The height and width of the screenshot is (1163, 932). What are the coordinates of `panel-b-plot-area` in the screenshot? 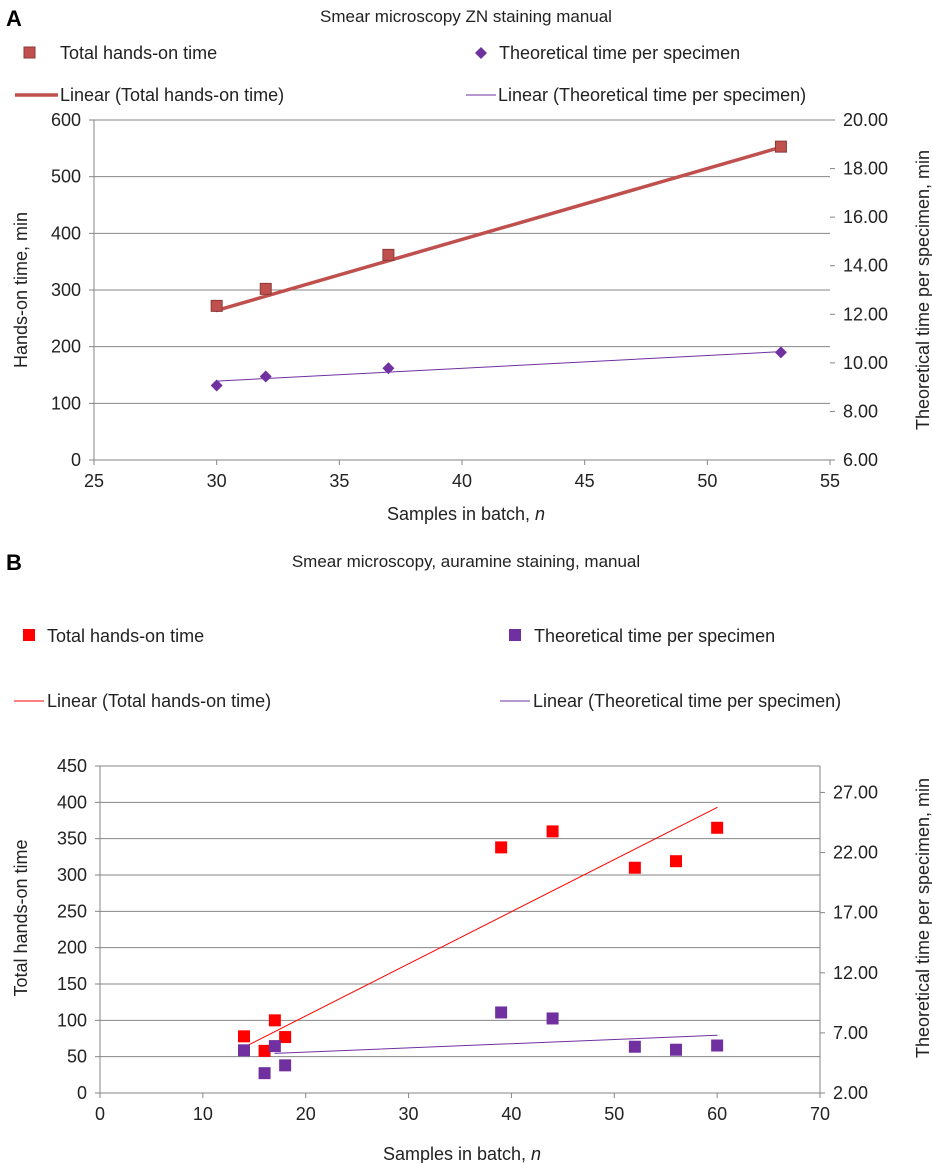 It's located at (481, 943).